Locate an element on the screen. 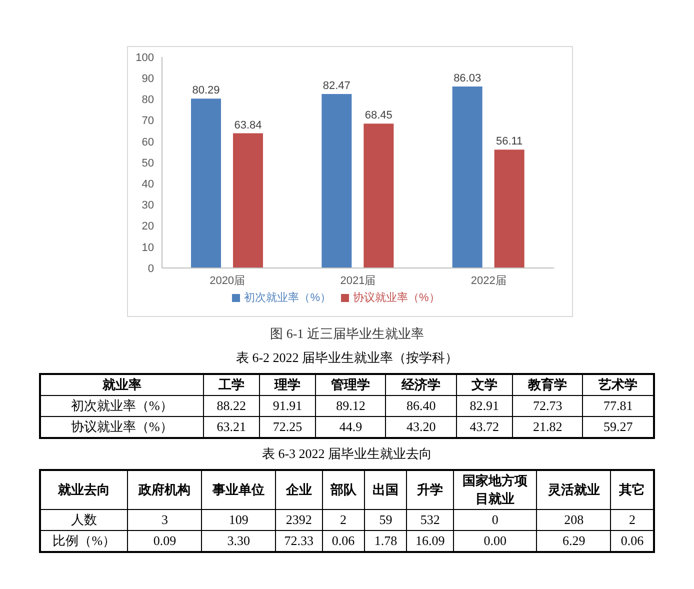 Image resolution: width=694 pixels, height=589 pixels. text: 77.81 is located at coordinates (618, 405).